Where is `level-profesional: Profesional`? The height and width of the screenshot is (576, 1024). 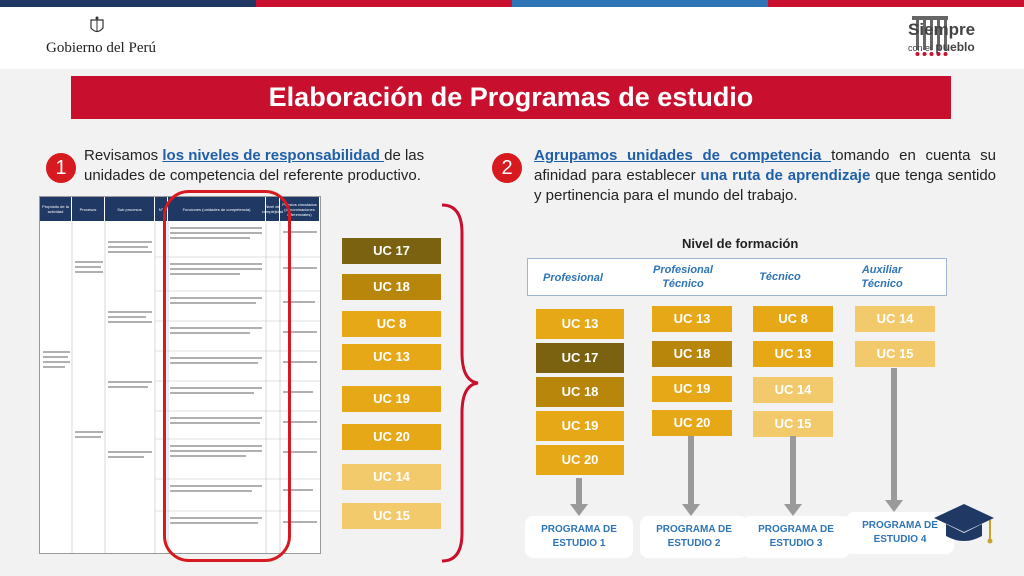 level-profesional: Profesional is located at coordinates (573, 278).